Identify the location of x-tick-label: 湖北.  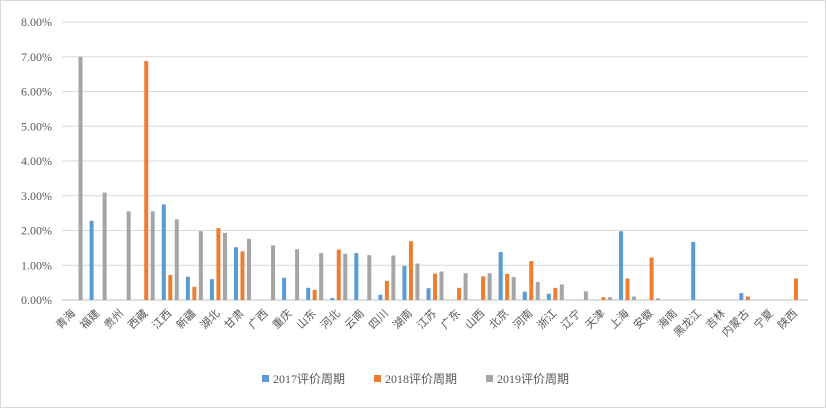
(210, 319).